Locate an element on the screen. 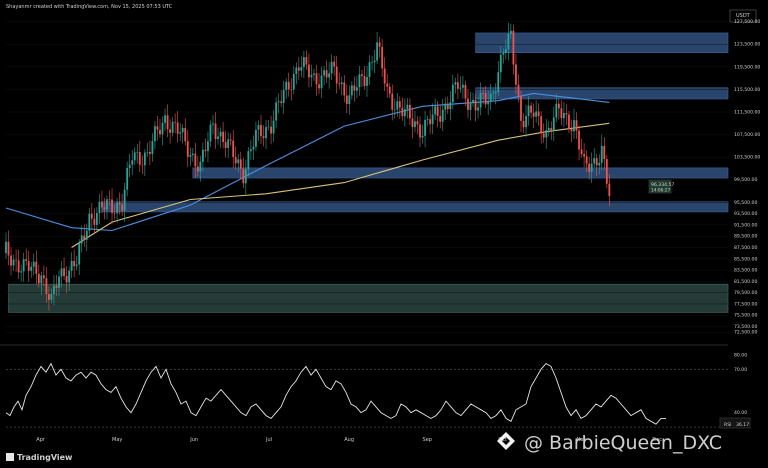  zone-support-low is located at coordinates (415, 207).